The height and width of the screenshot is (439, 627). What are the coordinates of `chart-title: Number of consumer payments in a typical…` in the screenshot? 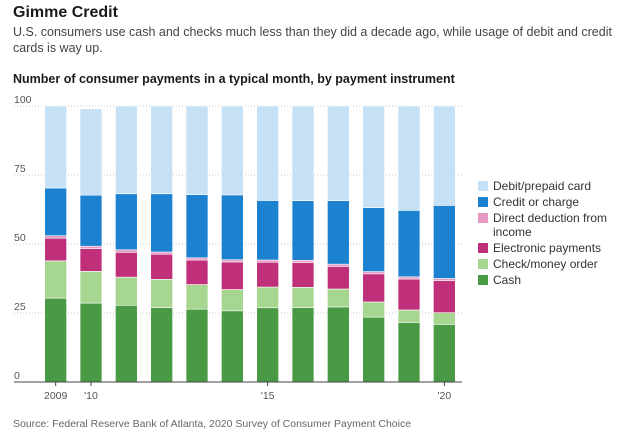 It's located at (234, 79).